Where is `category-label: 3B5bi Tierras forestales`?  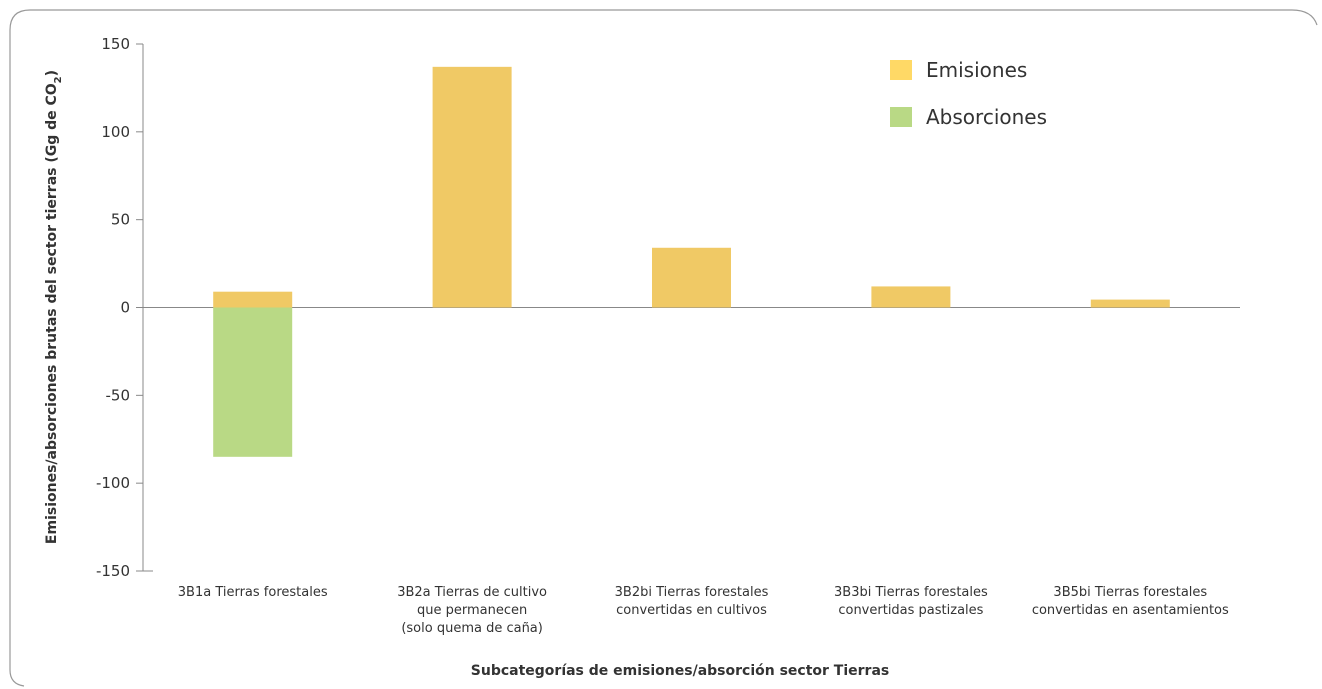
category-label: 3B5bi Tierras forestales is located at coordinates (1130, 592).